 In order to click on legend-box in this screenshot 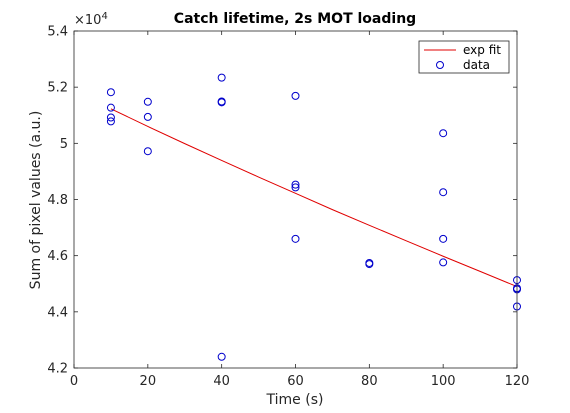, I will do `click(464, 57)`.